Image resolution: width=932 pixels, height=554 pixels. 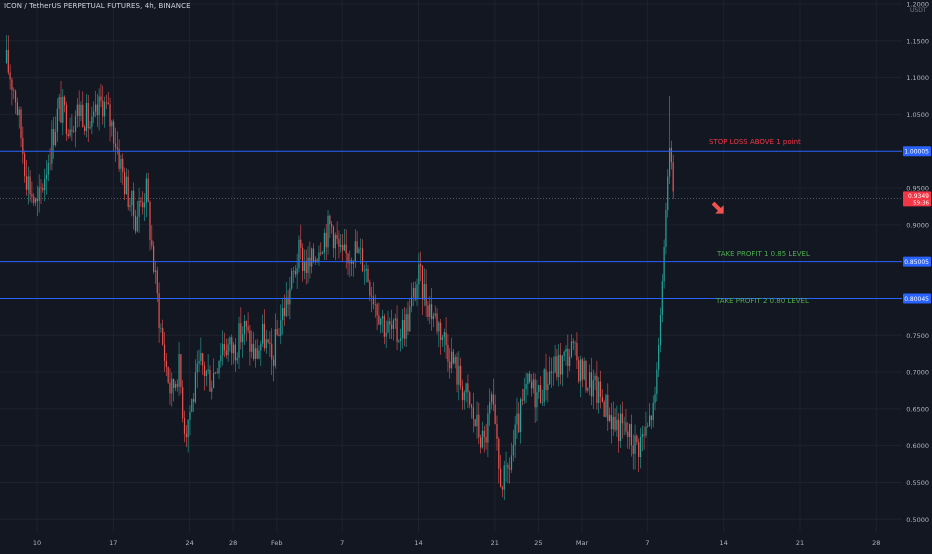 I want to click on price-level-label: 1.00005, so click(x=916, y=152).